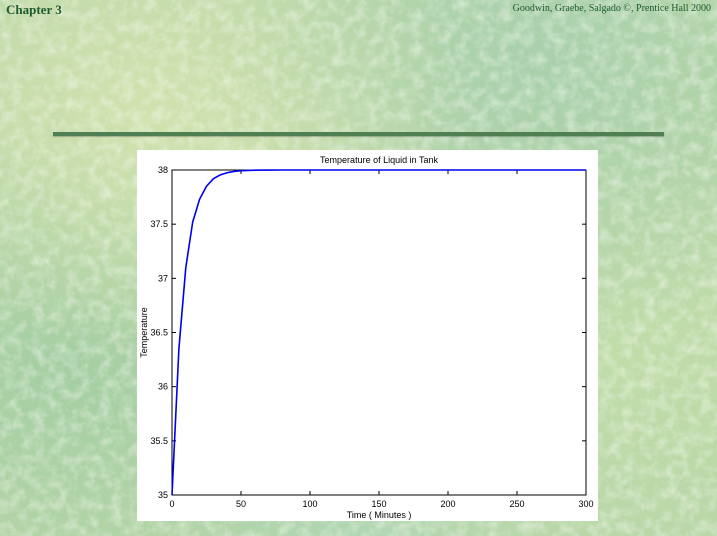 The height and width of the screenshot is (536, 717). I want to click on x-tick-label: 250, so click(516, 504).